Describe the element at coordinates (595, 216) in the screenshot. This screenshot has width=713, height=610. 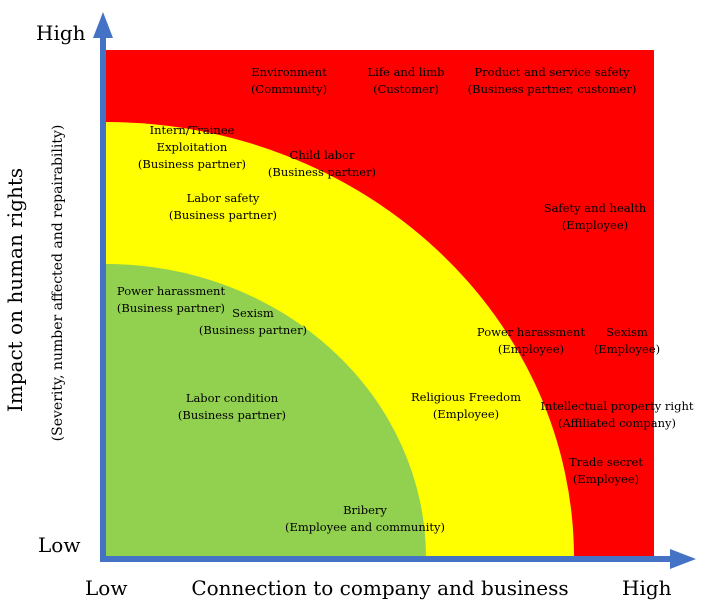
I see `risk-item-safety-health: Safety and health (Employee)` at that location.